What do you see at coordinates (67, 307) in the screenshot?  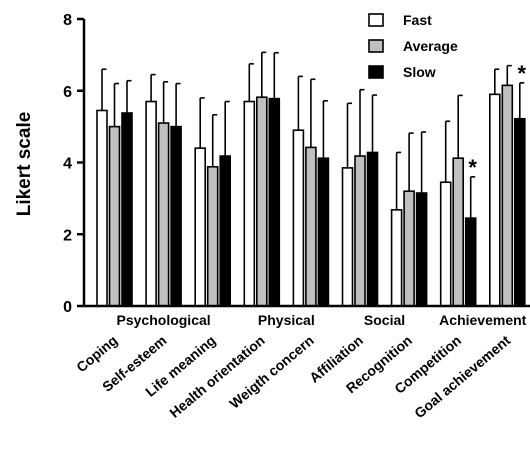 I see `y-tick-label: 0` at bounding box center [67, 307].